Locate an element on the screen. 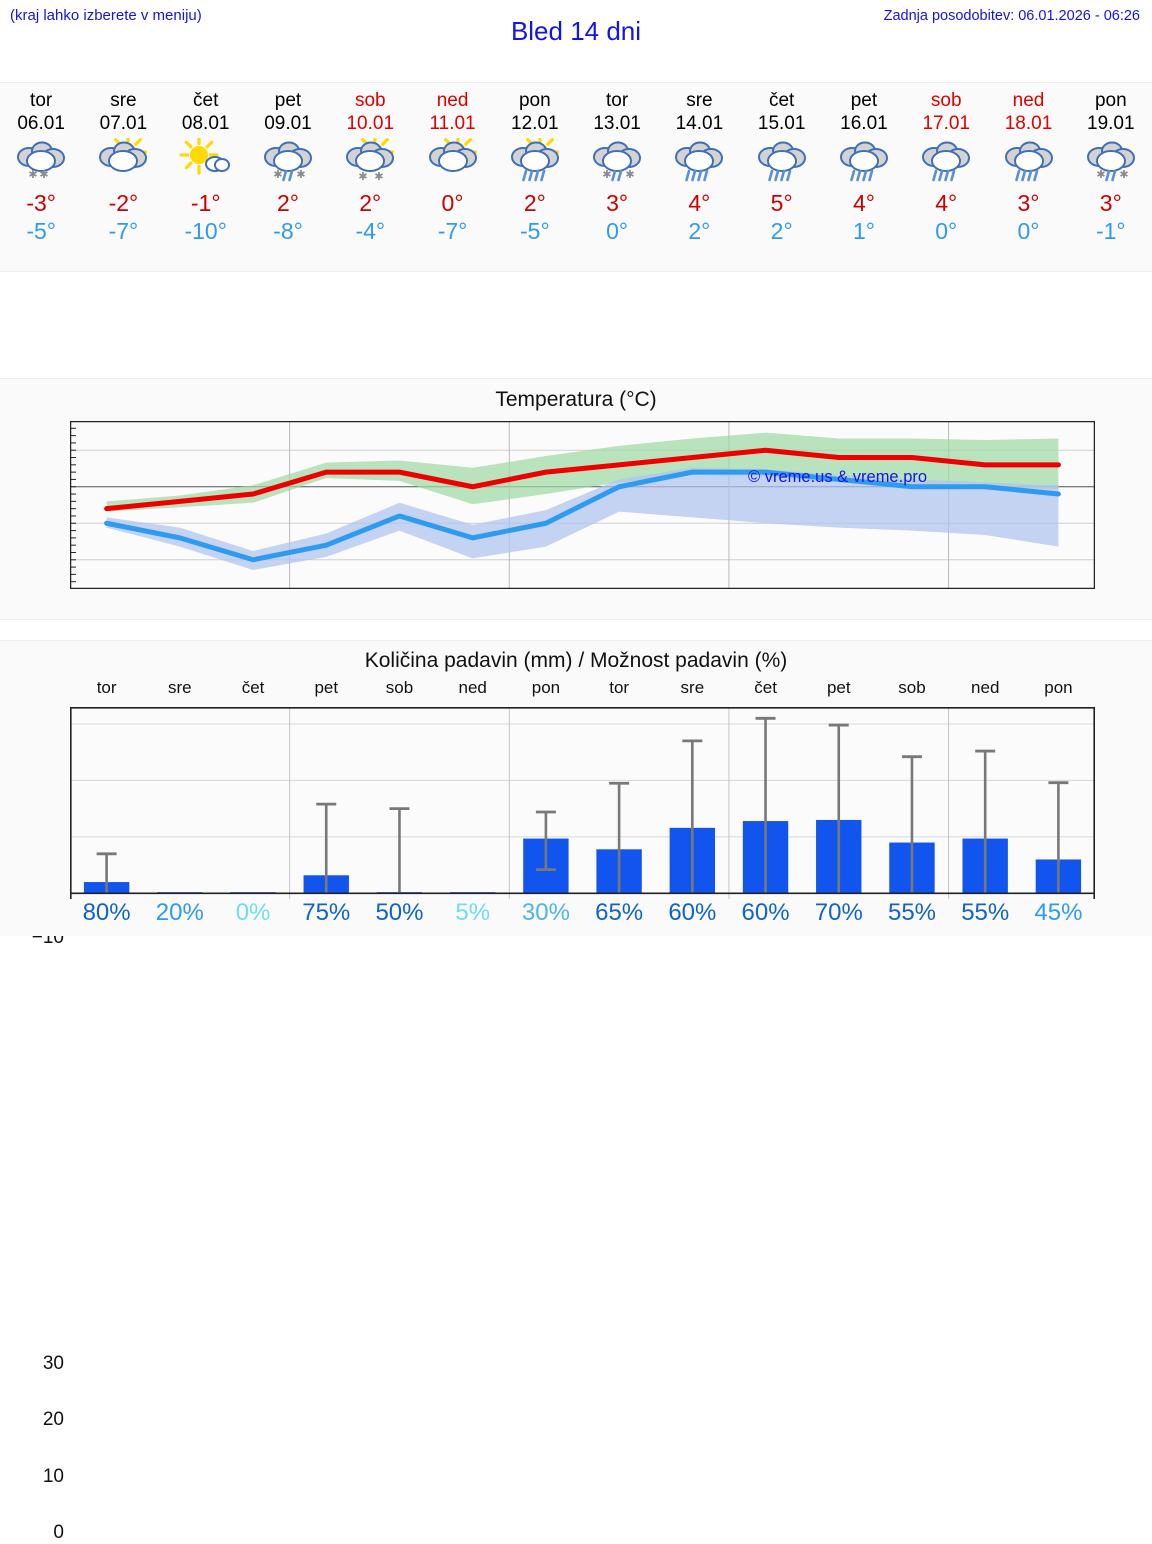 The height and width of the screenshot is (1544, 1152). day-column: pon 12.01 2° -5° is located at coordinates (535, 177).